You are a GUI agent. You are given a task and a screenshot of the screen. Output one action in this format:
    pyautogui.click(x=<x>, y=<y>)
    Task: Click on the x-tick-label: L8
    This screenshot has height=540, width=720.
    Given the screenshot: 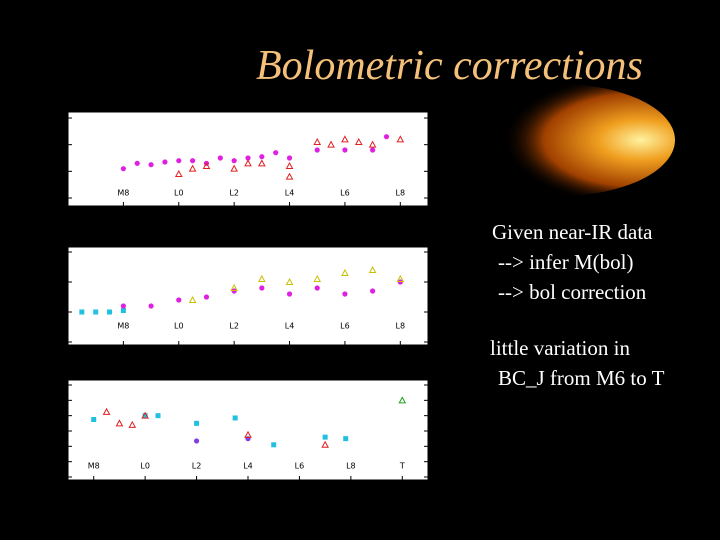 What is the action you would take?
    pyautogui.click(x=401, y=193)
    